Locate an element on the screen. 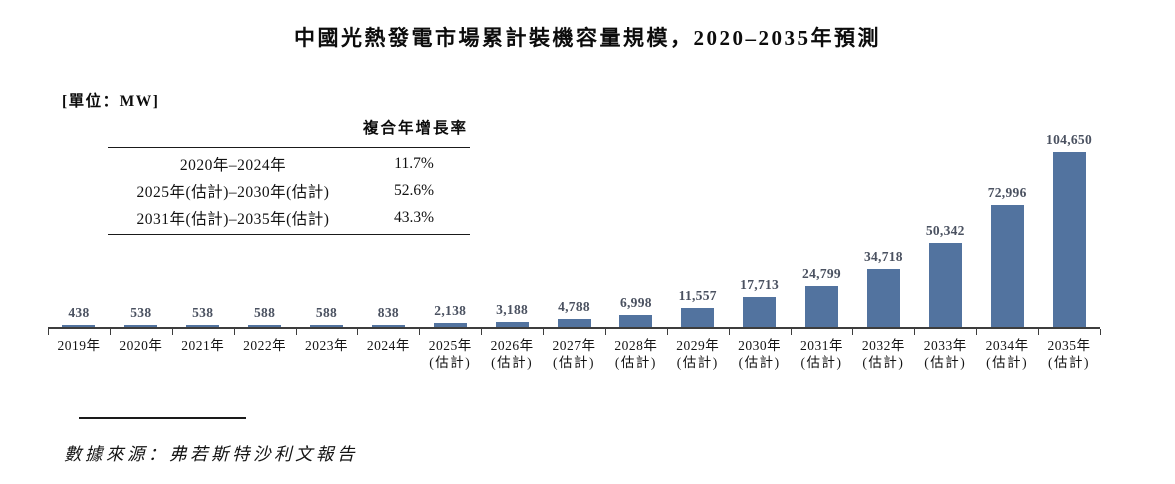 The image size is (1175, 484). cagr-table-header: 複合年增長率 is located at coordinates (415, 128).